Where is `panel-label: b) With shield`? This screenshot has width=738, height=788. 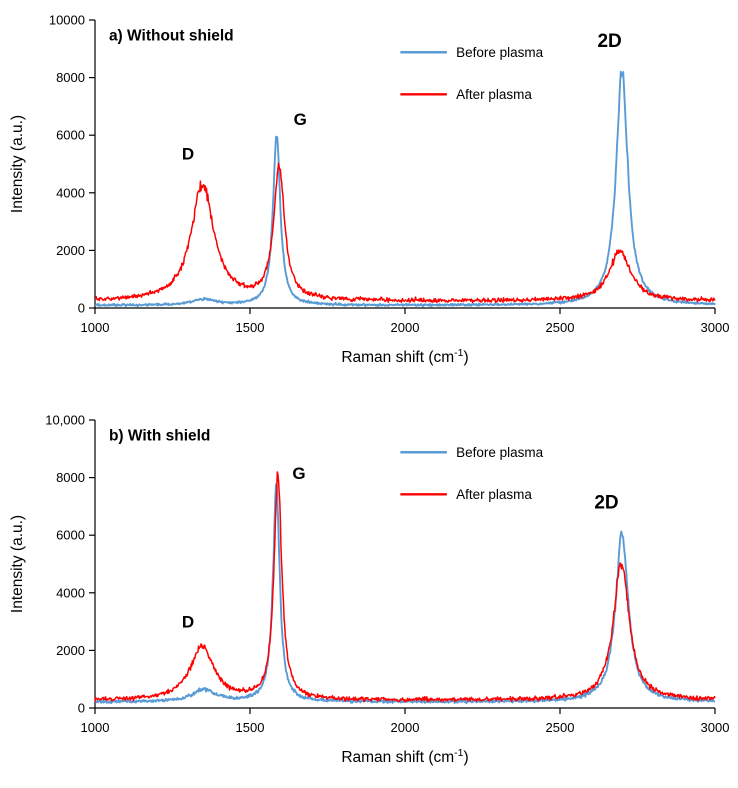 panel-label: b) With shield is located at coordinates (159, 436).